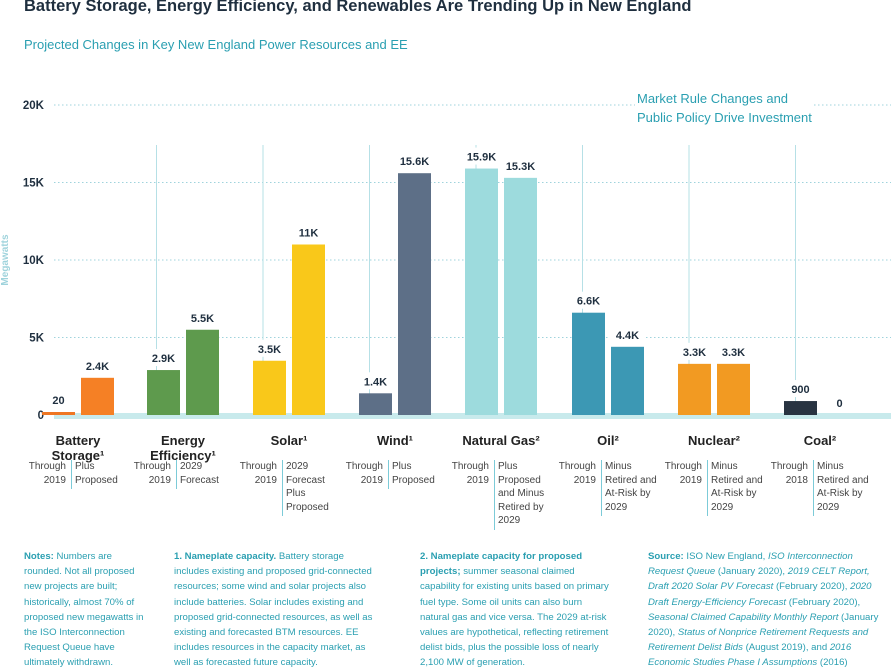 The height and width of the screenshot is (671, 891). I want to click on bar-sublabel-line: Retired by, so click(521, 507).